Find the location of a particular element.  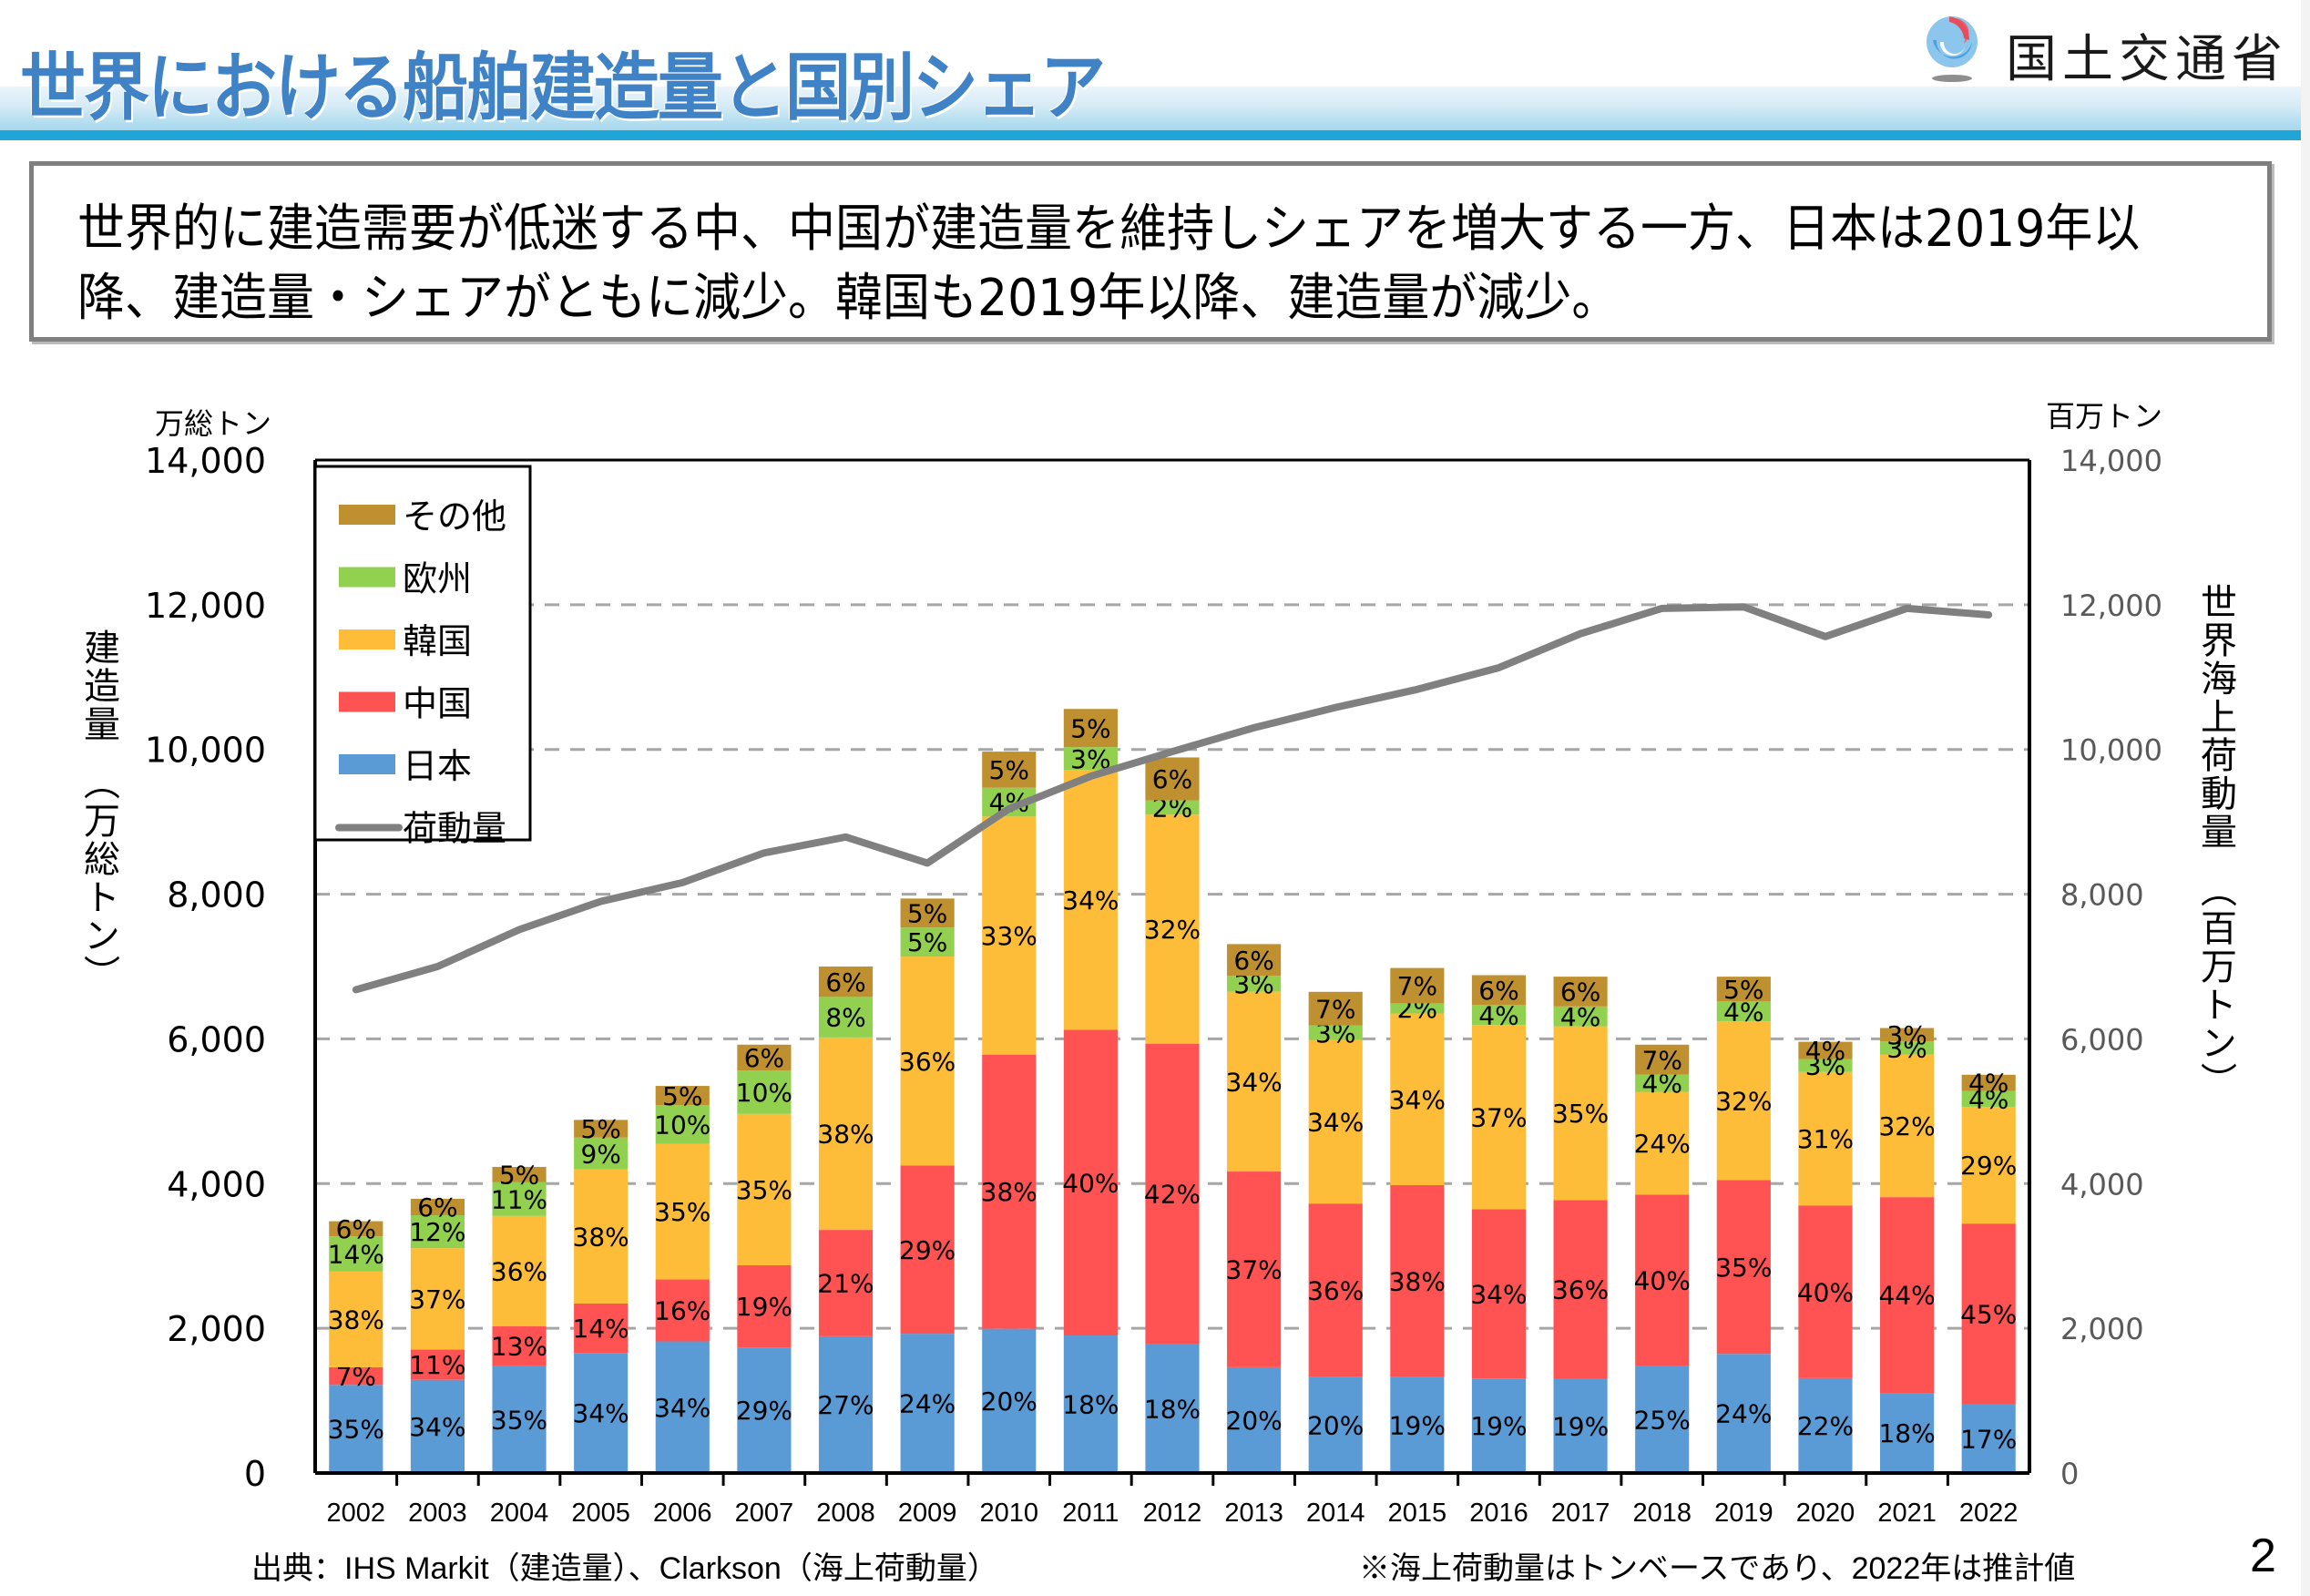

page-number: 2 is located at coordinates (2263, 1556).